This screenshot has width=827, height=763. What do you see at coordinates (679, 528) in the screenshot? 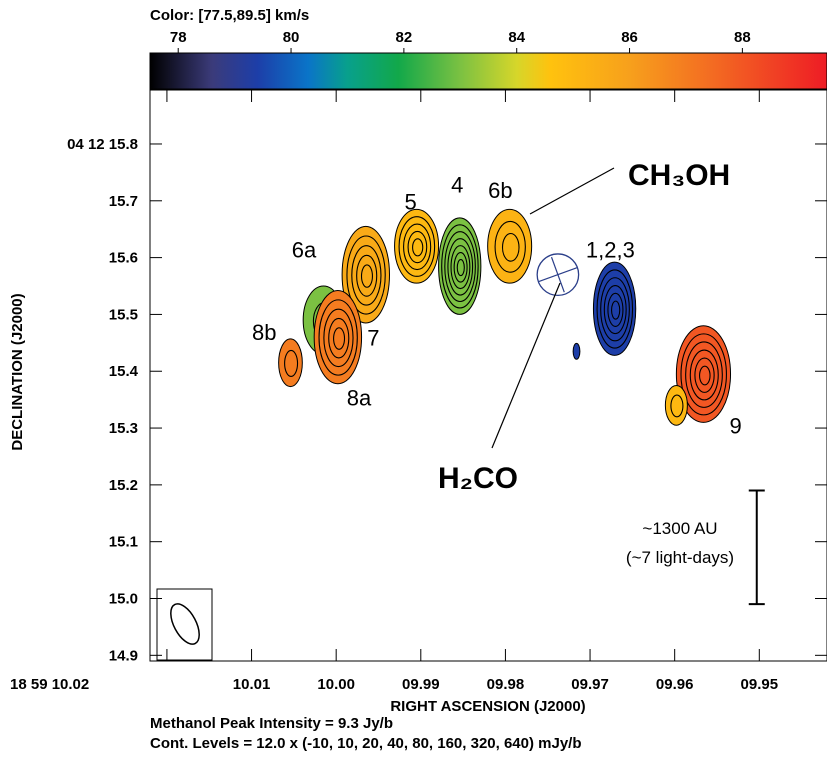
I see `scale-bar-label-au: ~1300 AU` at bounding box center [679, 528].